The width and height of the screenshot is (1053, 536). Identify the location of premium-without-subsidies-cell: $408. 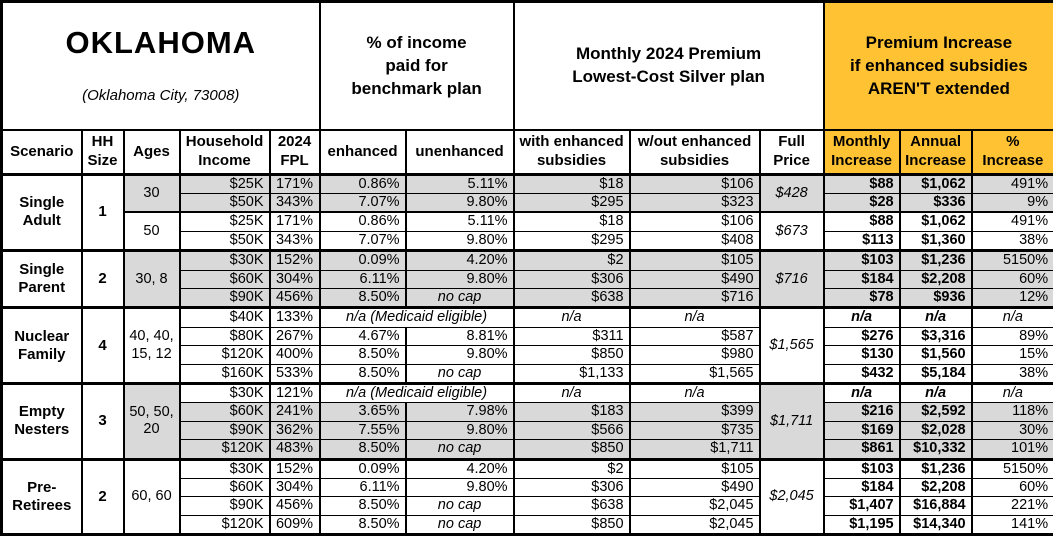
(695, 240).